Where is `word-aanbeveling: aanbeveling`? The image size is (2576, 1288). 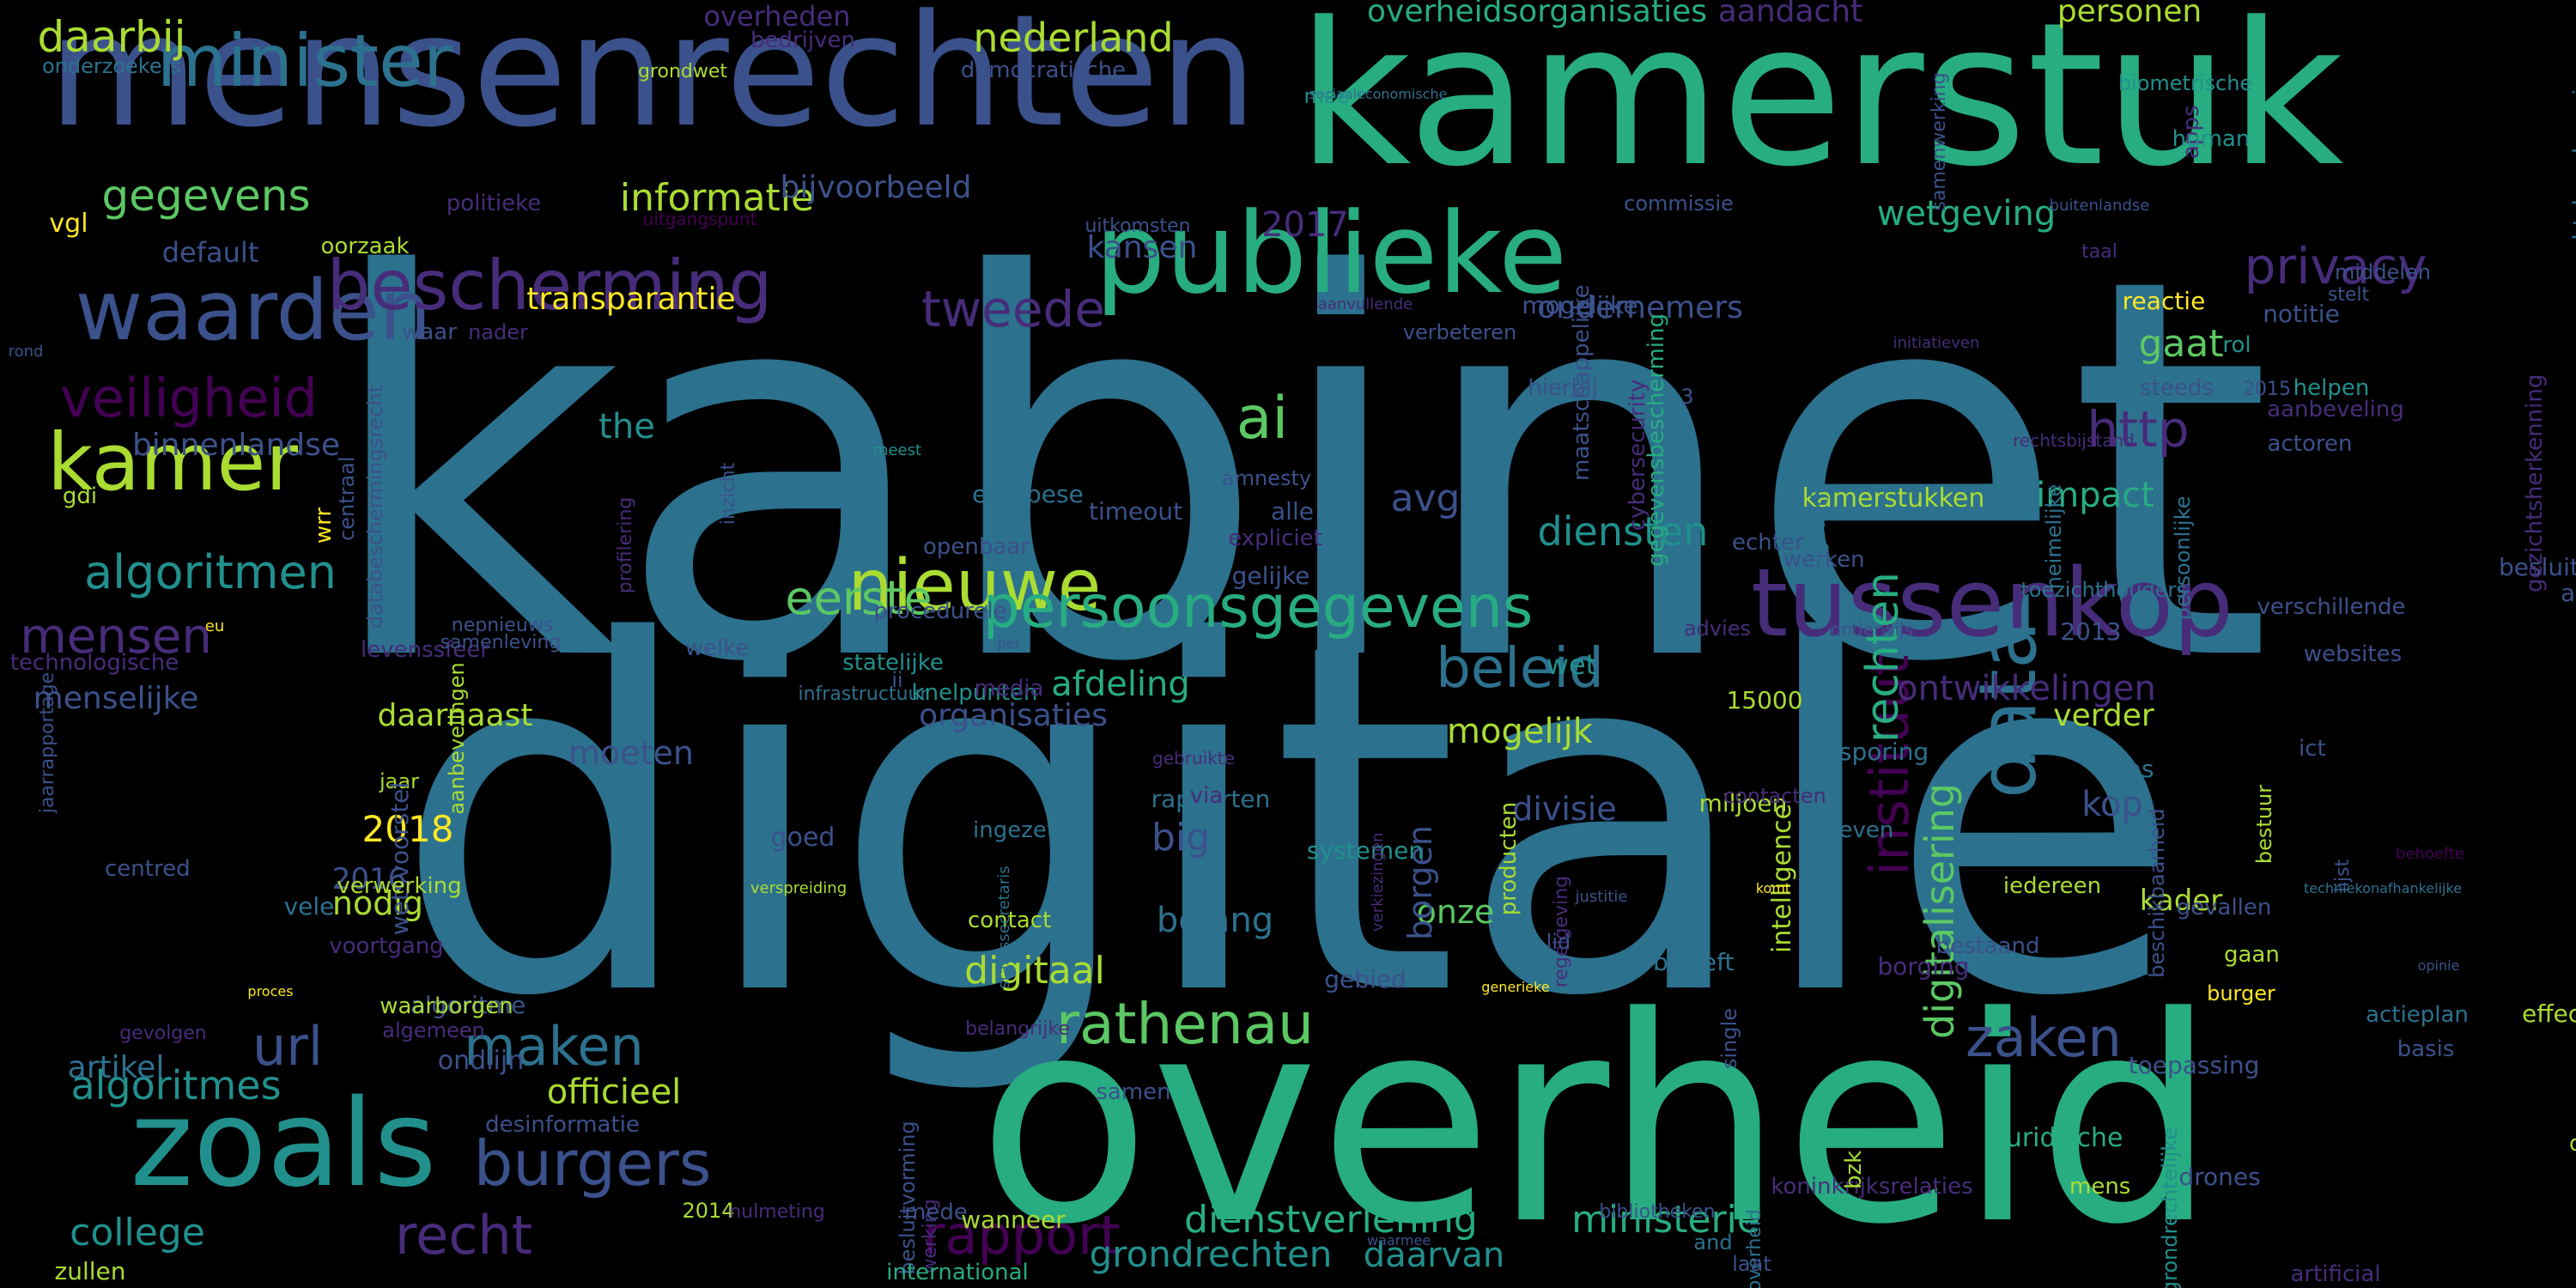 word-aanbeveling: aanbeveling is located at coordinates (2335, 409).